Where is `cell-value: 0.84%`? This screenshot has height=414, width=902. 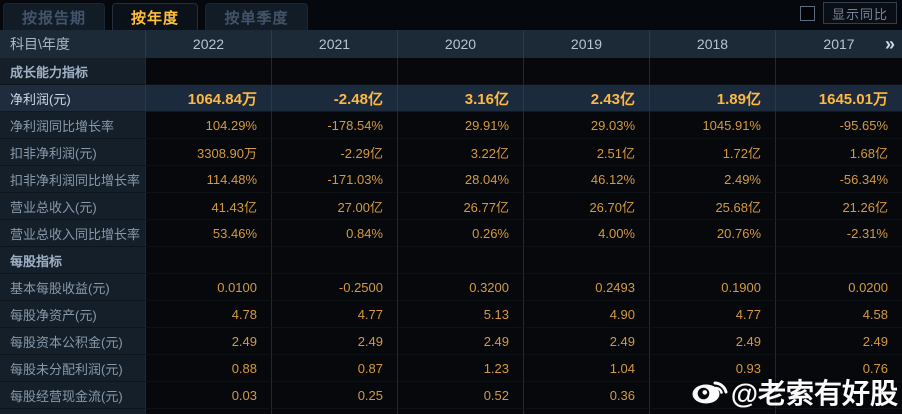
cell-value: 0.84% is located at coordinates (334, 233).